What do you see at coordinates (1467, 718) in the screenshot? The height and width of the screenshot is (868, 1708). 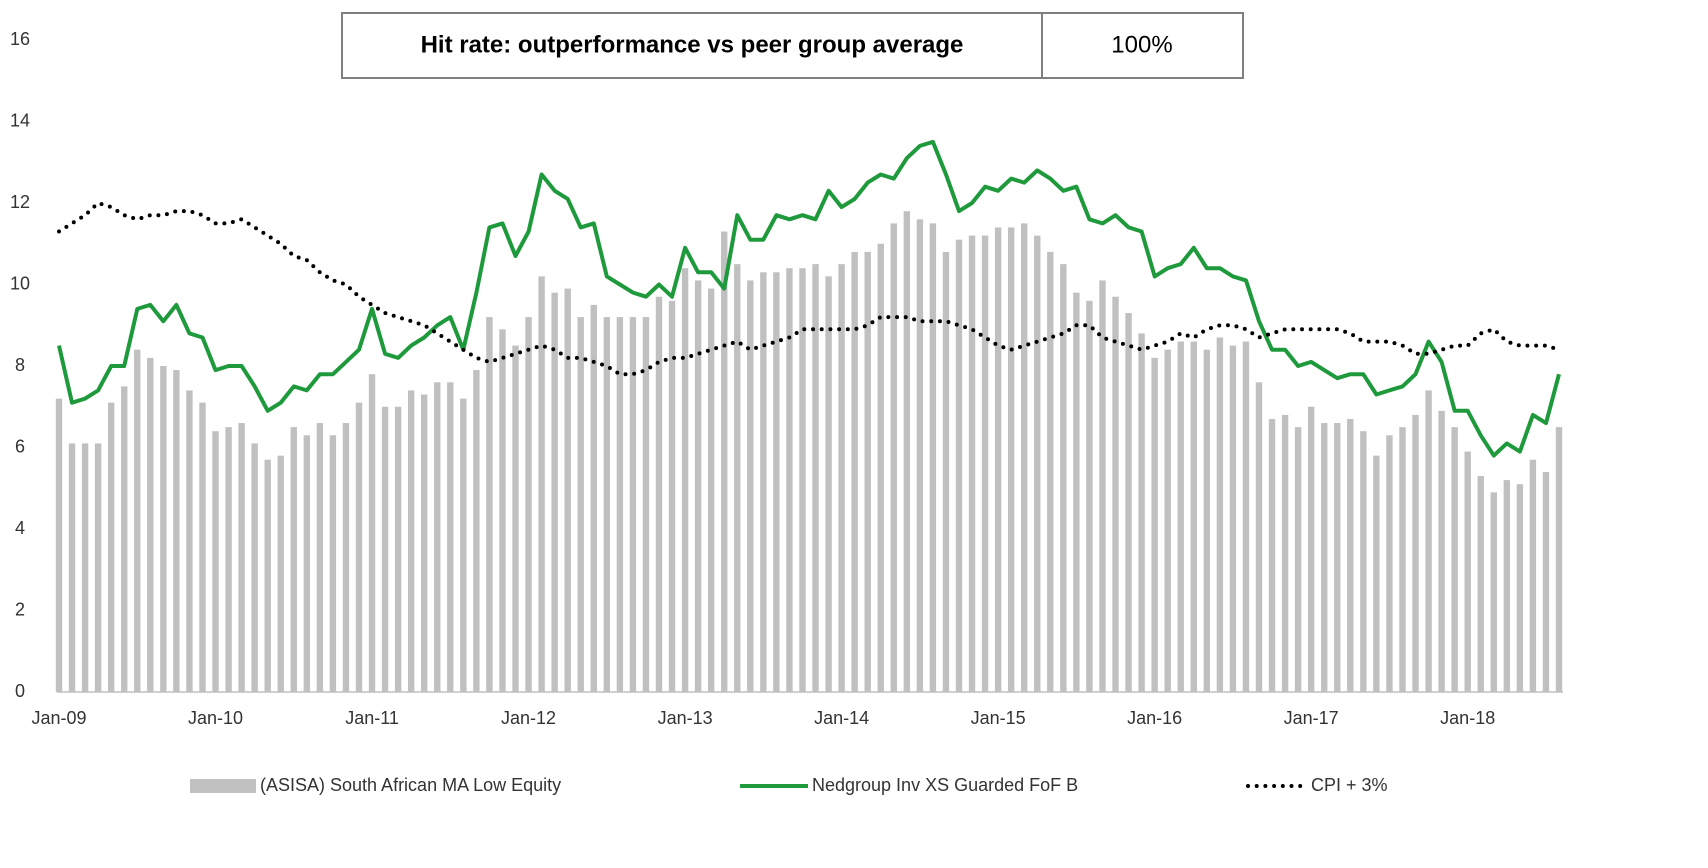 I see `x-tick-label: Jan-18` at bounding box center [1467, 718].